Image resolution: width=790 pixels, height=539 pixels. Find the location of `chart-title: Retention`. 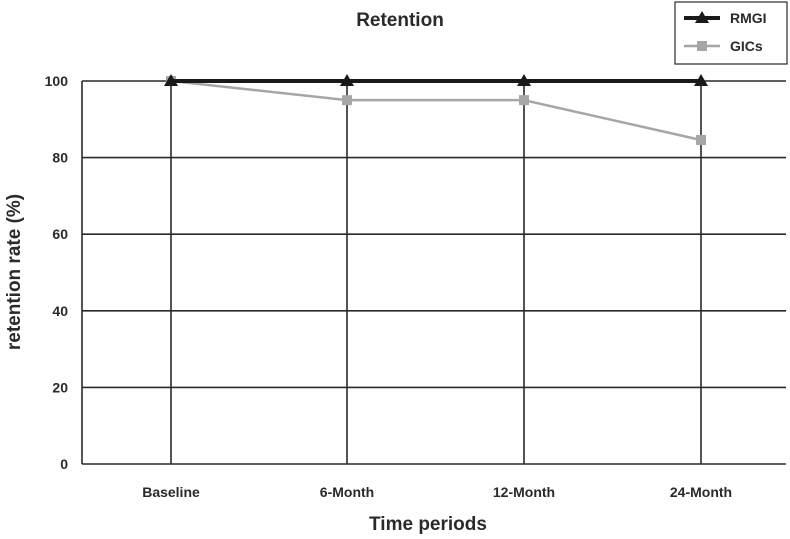

chart-title: Retention is located at coordinates (400, 20).